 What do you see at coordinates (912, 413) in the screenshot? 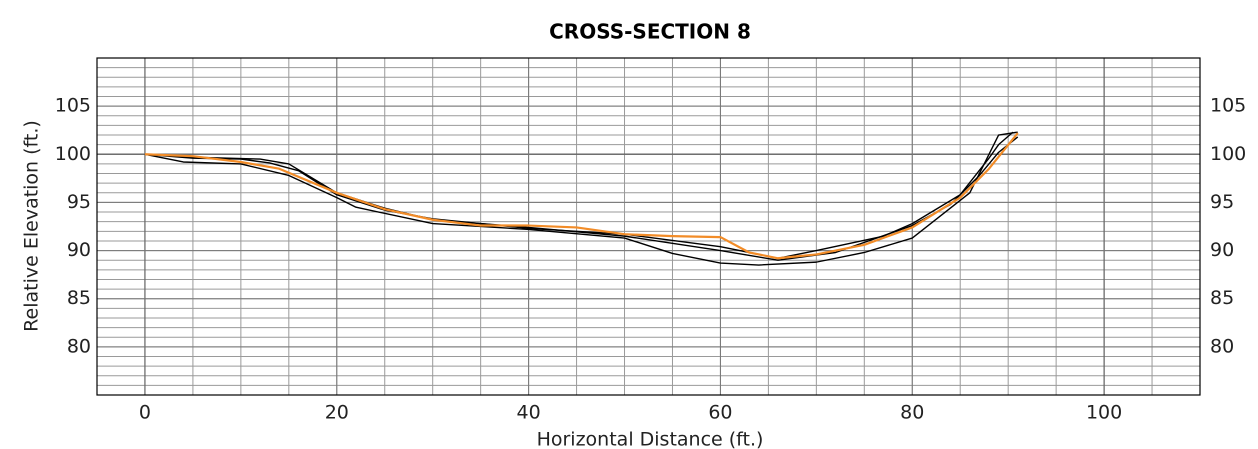
I see `x-tick-label: 80` at bounding box center [912, 413].